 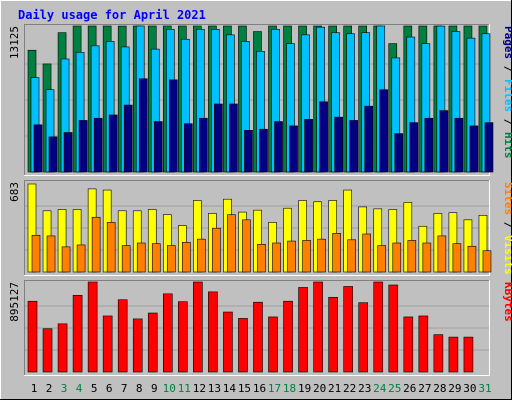 What do you see at coordinates (14, 302) in the screenshot?
I see `y-max-label-kbytes: 895127` at bounding box center [14, 302].